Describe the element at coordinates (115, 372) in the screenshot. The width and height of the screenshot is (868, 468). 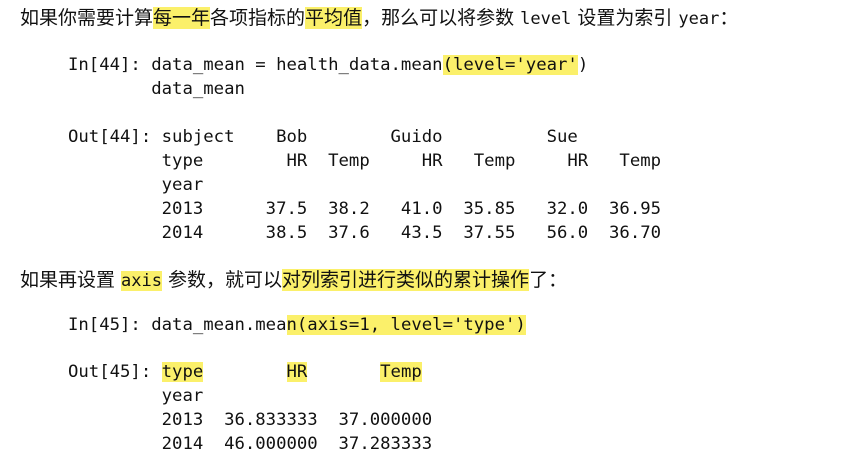
I see `output-prefix: Out[45]:` at that location.